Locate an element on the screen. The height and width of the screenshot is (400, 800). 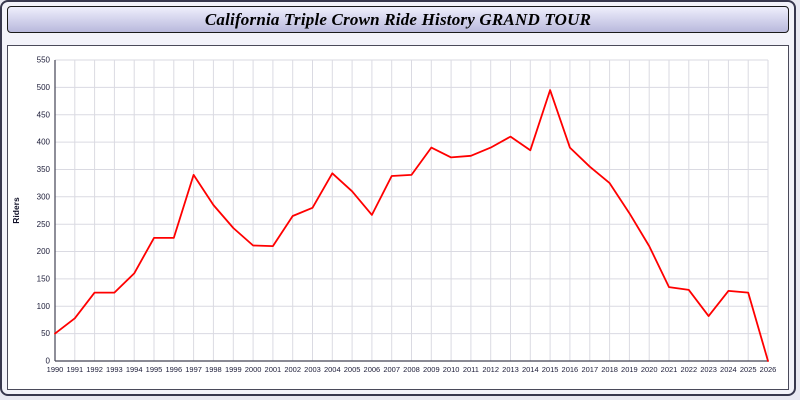
x-tick-label: 2010 is located at coordinates (451, 369).